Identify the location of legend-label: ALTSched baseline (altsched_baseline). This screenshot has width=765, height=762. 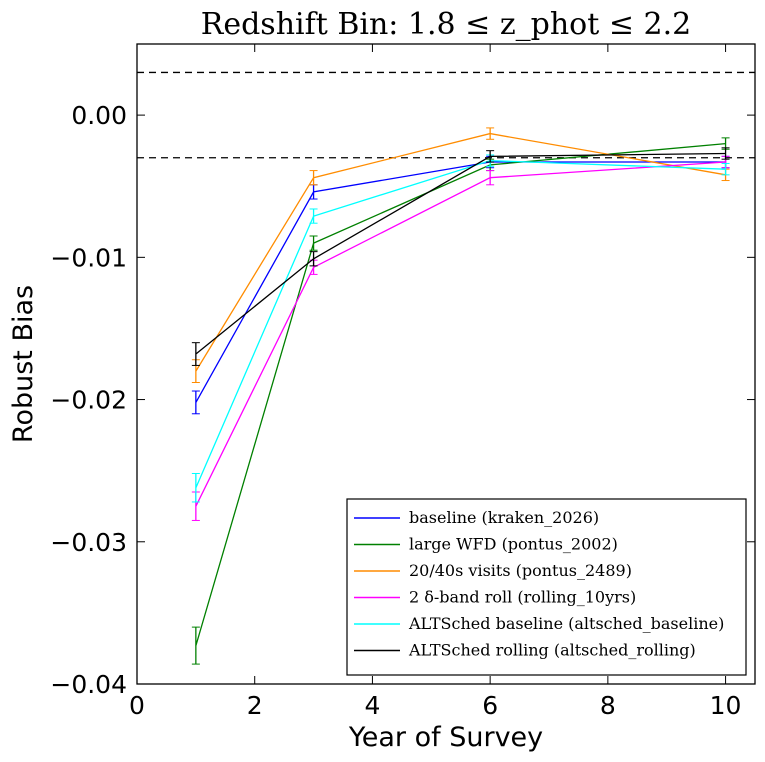
(566, 623).